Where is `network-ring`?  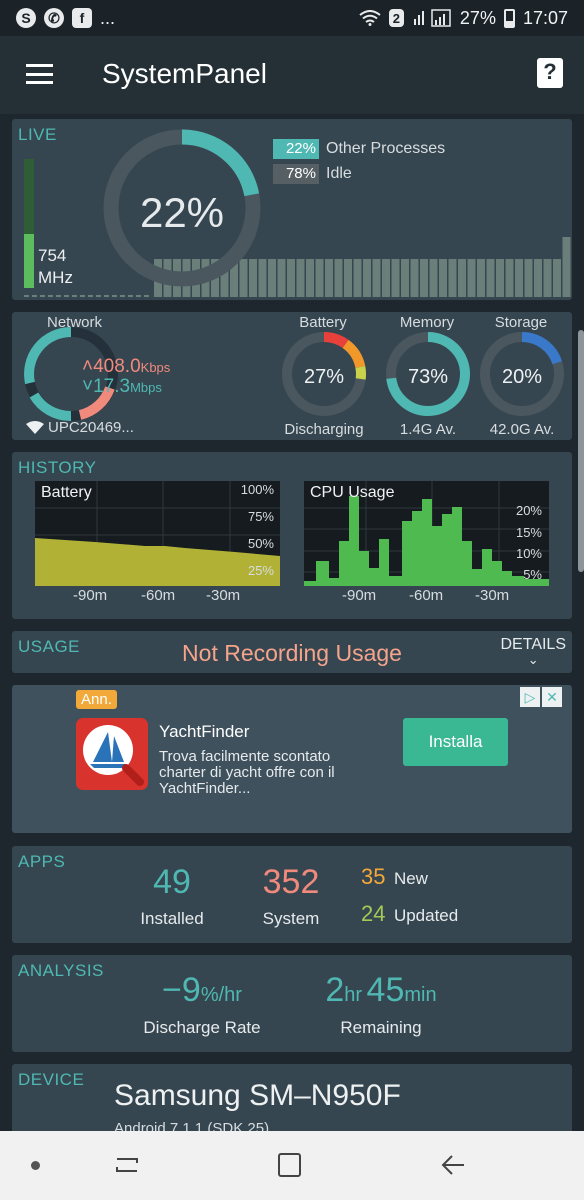
network-ring is located at coordinates (71, 374).